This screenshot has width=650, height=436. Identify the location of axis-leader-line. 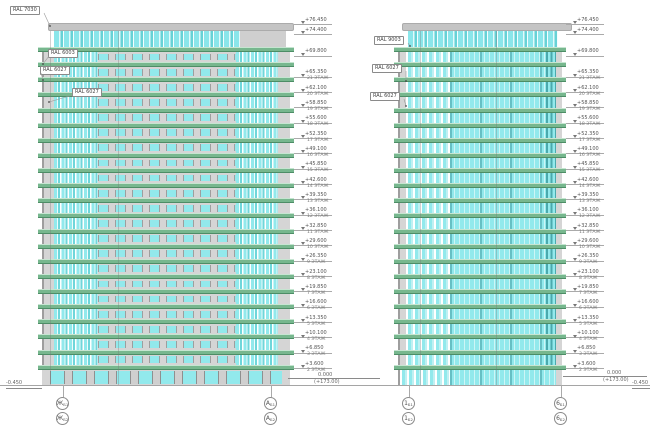
(271, 391).